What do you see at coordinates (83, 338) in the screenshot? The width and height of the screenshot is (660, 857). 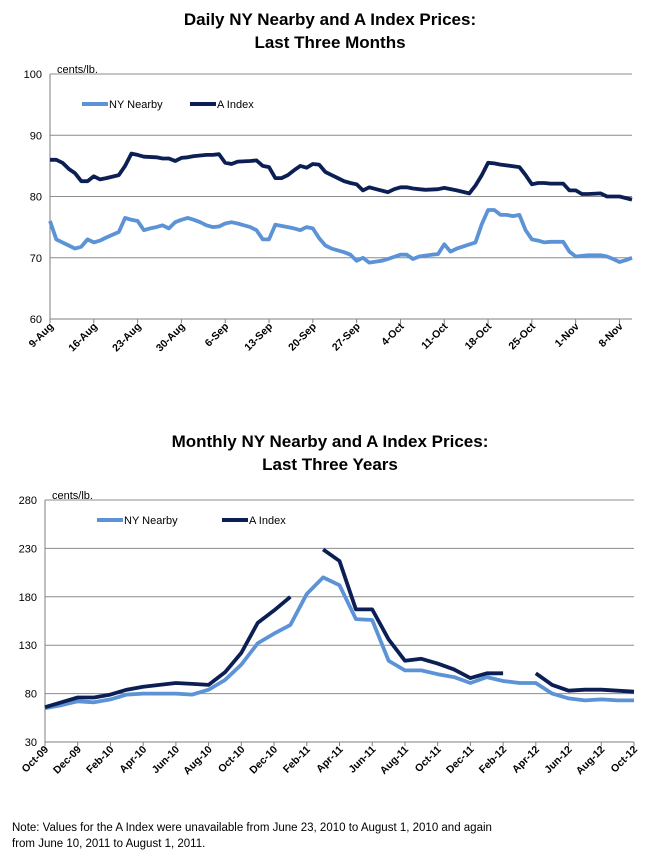 I see `x-tick-label: 16-Aug` at bounding box center [83, 338].